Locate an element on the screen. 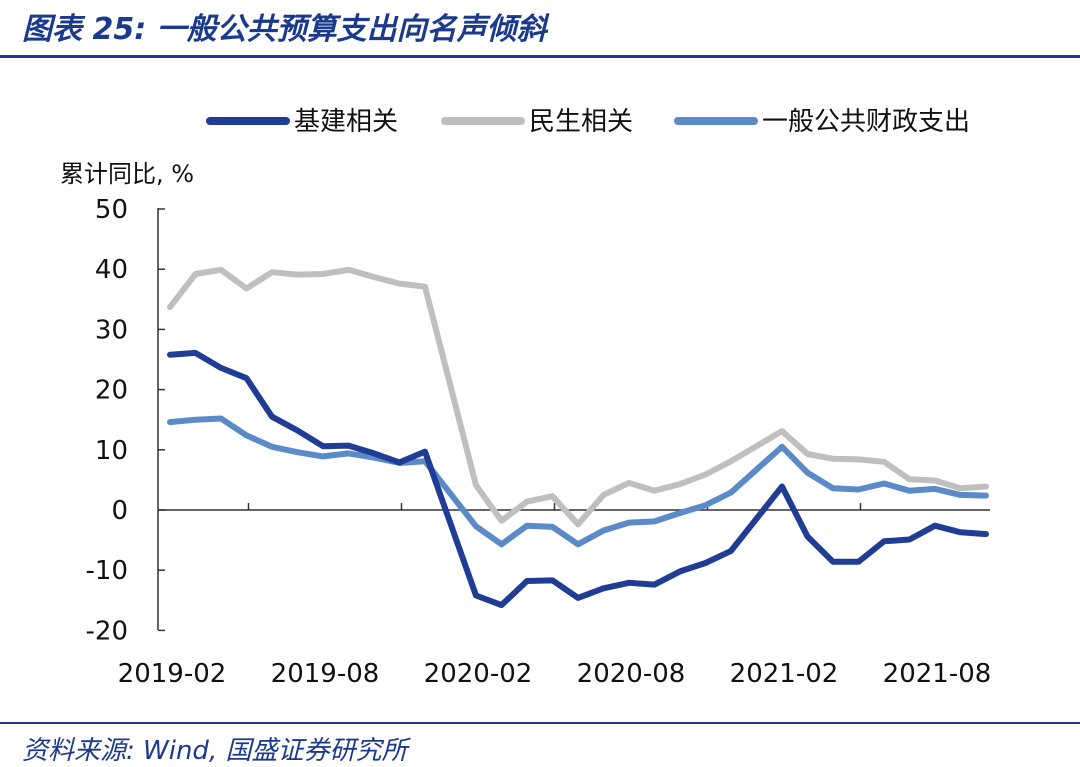  x-tick-label: 2021-02 is located at coordinates (784, 674).